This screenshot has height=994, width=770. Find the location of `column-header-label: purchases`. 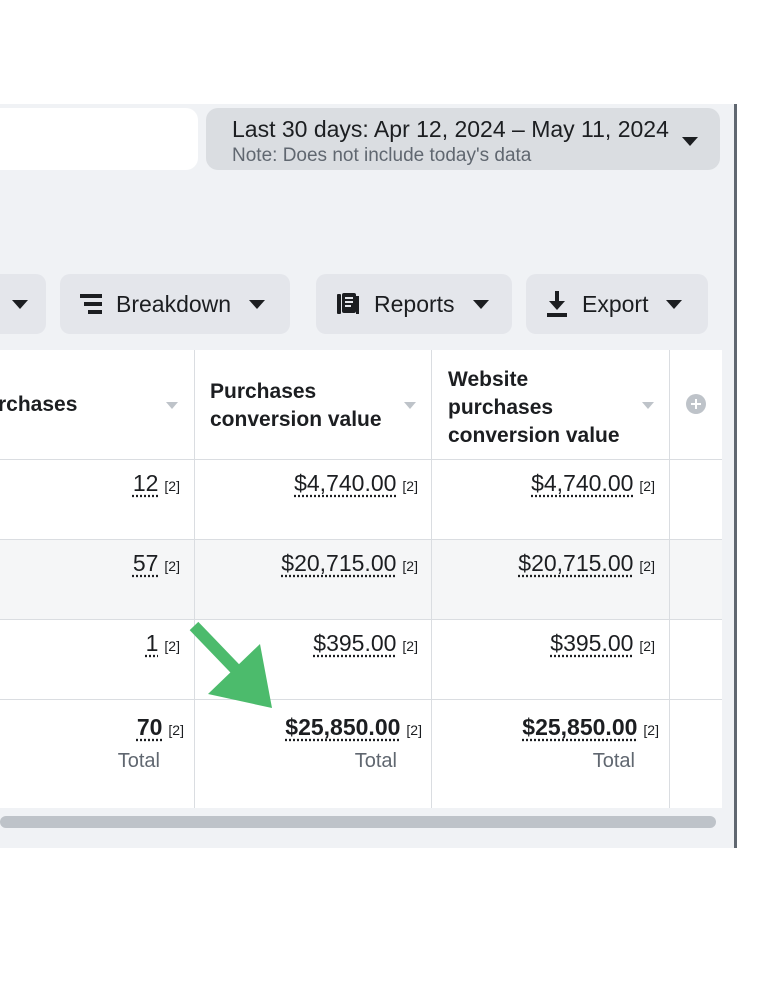

column-header-label: purchases is located at coordinates (501, 407).